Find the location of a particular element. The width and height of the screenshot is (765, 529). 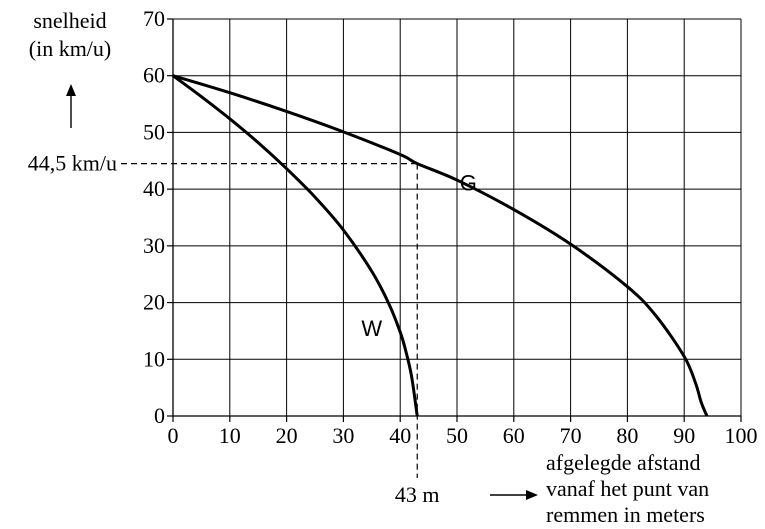

y-axis-label-line: (in km/u) is located at coordinates (70, 48).